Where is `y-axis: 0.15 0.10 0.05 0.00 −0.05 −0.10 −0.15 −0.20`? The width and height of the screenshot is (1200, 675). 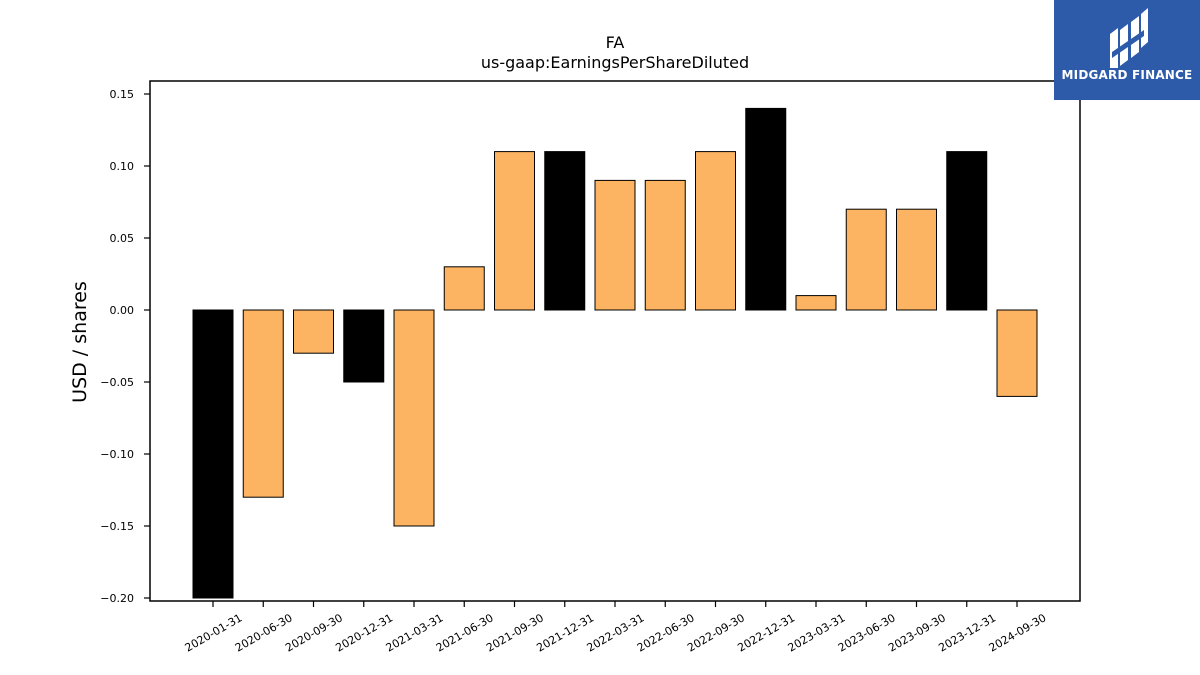
y-axis: 0.15 0.10 0.05 0.00 −0.05 −0.10 −0.15 −0.20 is located at coordinates (125, 346).